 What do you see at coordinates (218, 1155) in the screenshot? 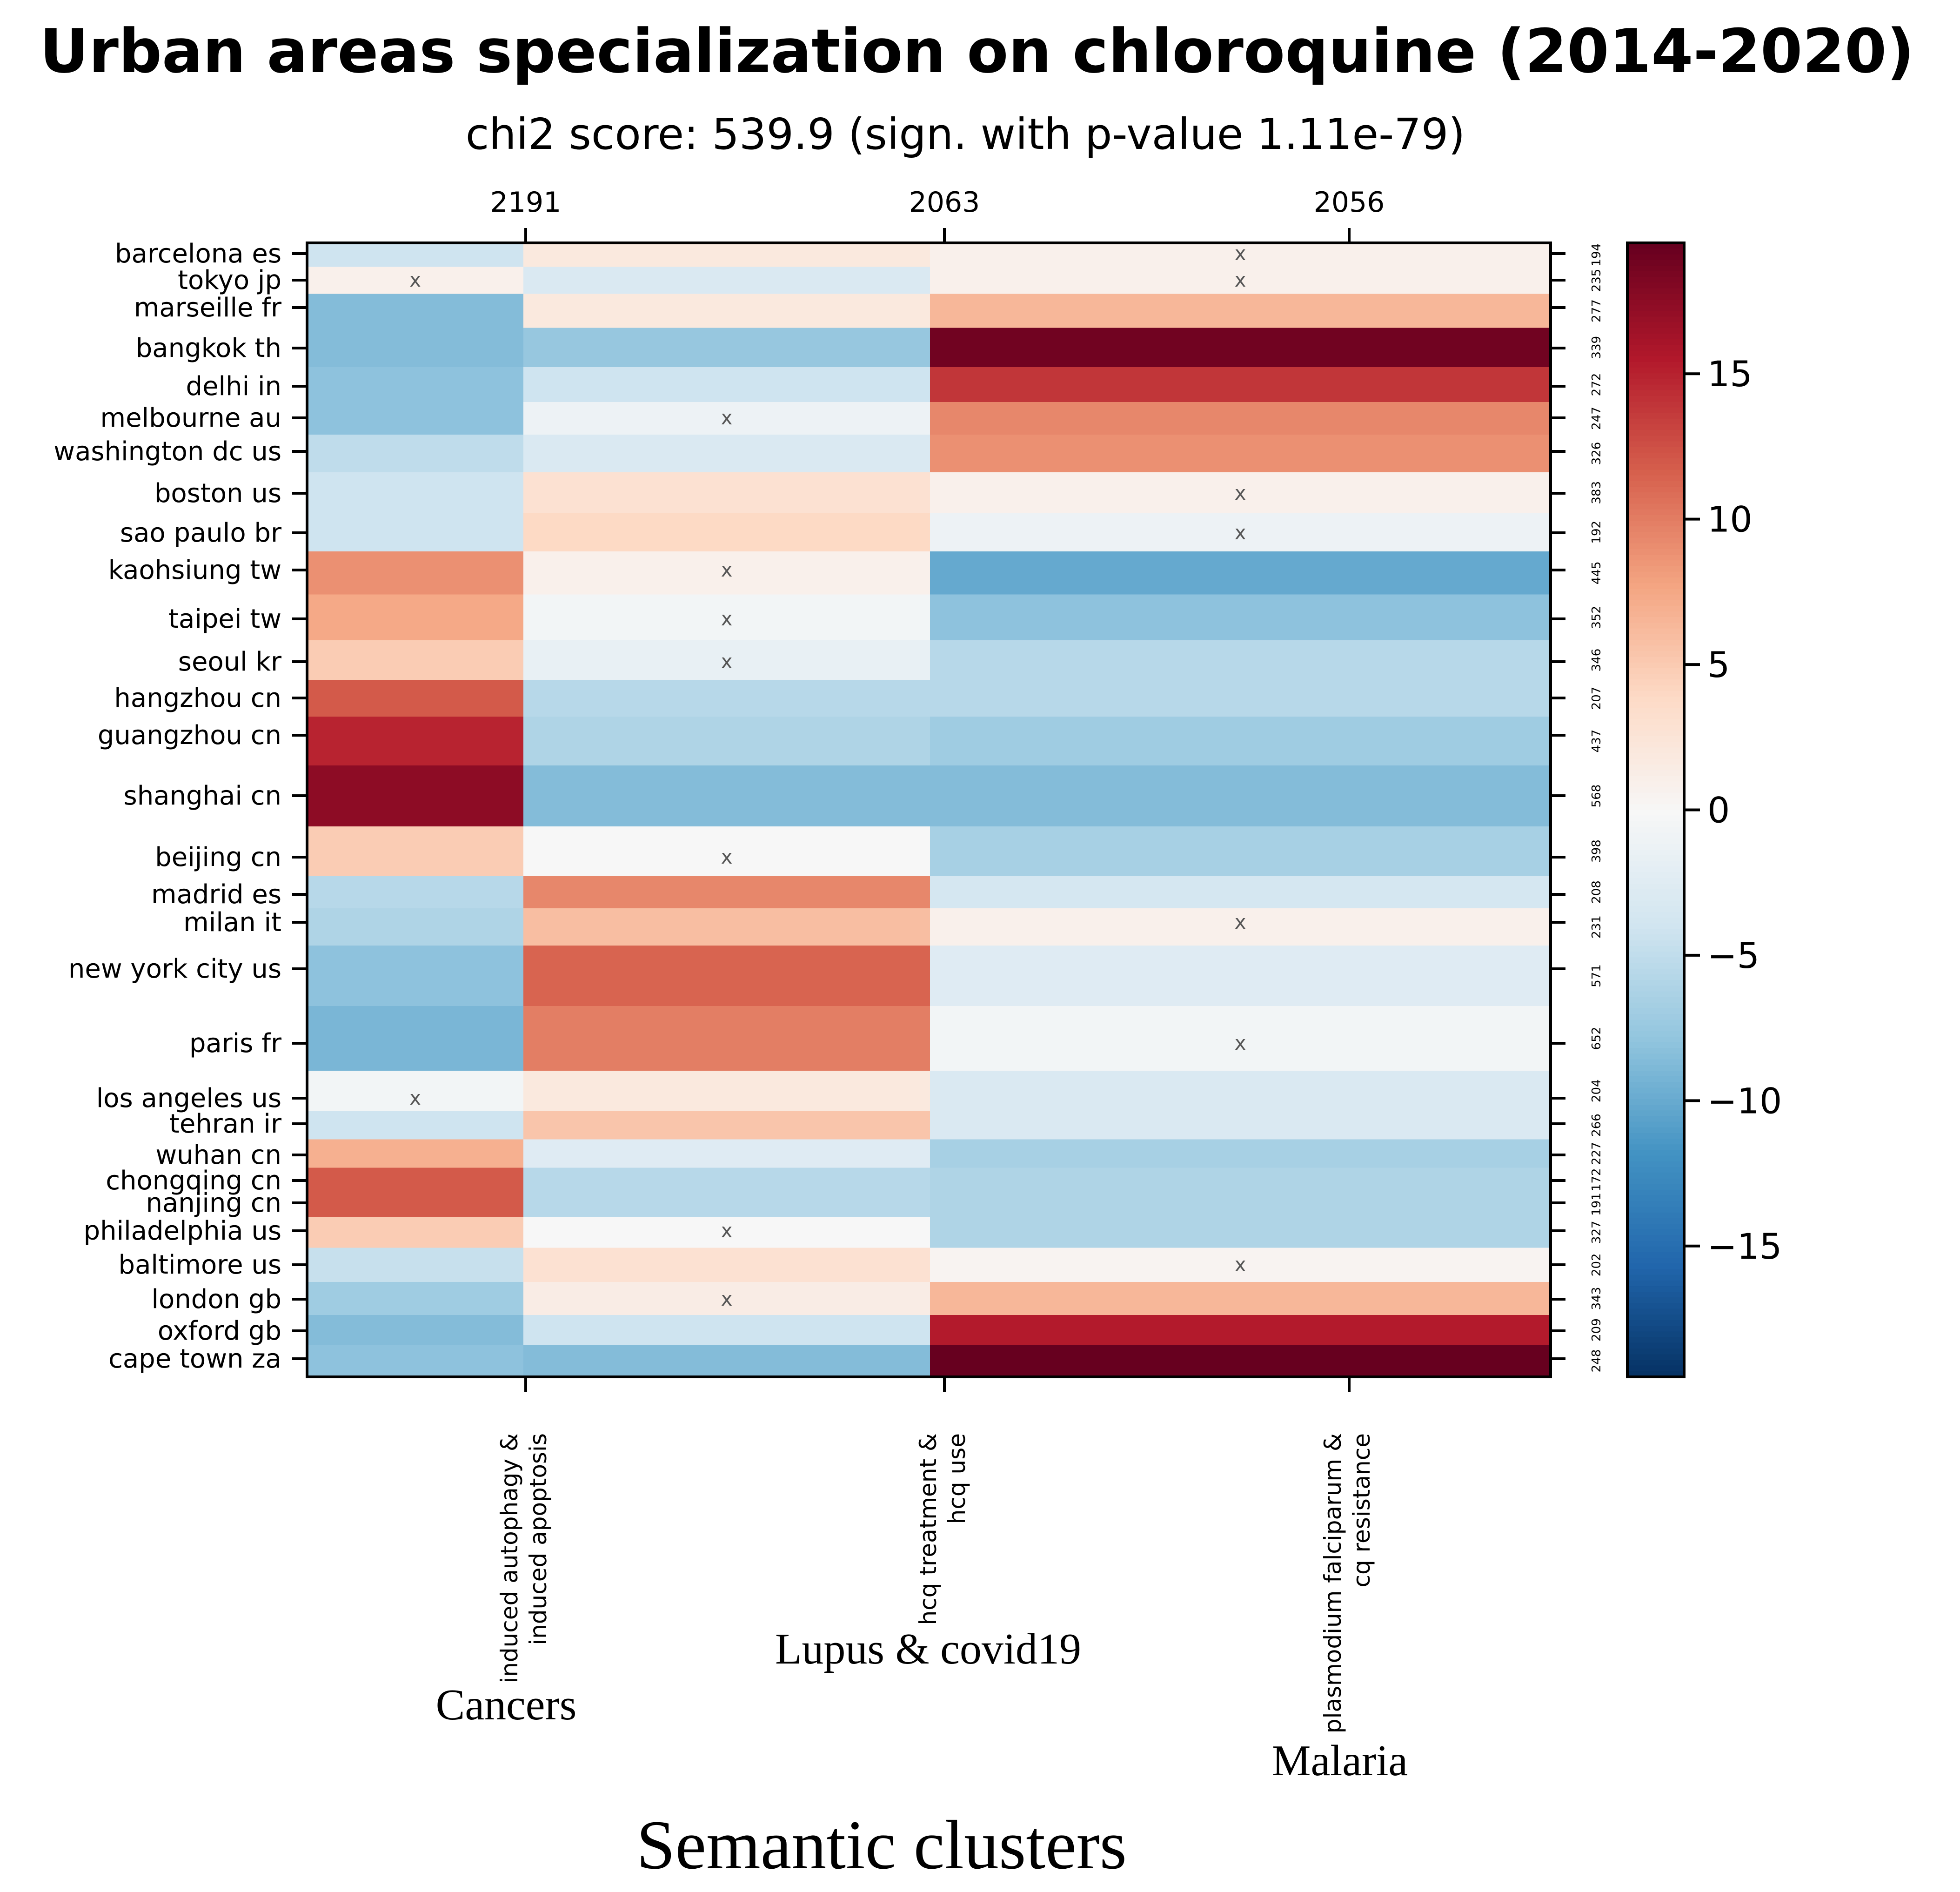
I see `row-label: wuhan cn` at bounding box center [218, 1155].